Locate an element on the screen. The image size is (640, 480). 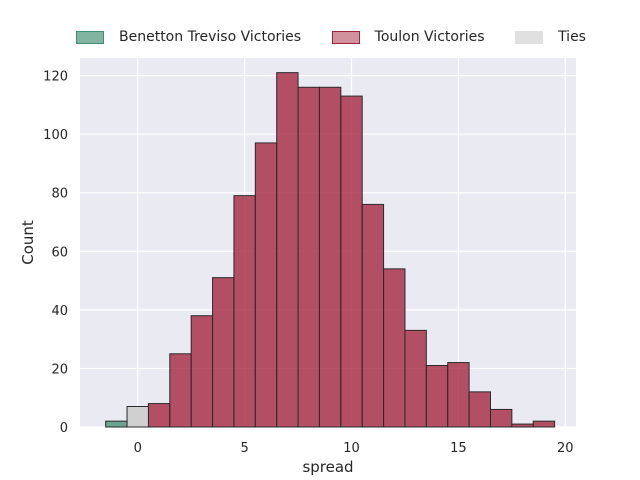
y-axis-label: Count is located at coordinates (28, 242).